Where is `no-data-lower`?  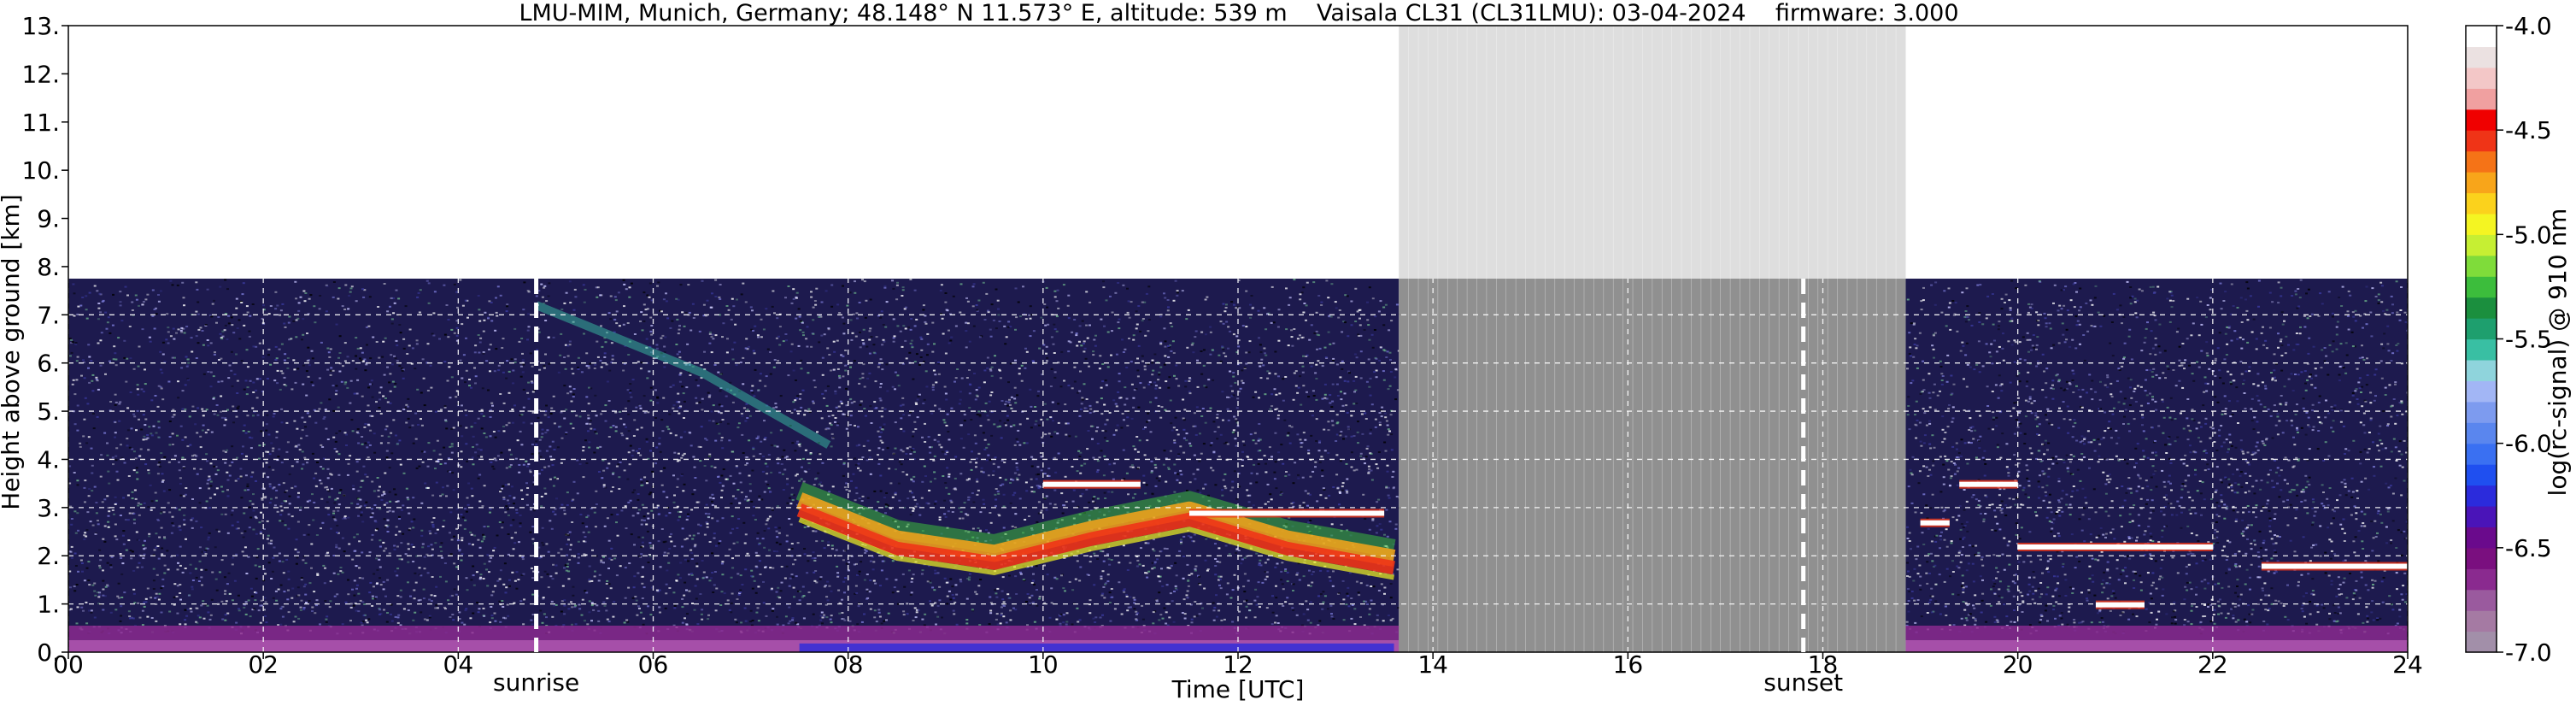
no-data-lower is located at coordinates (1652, 465).